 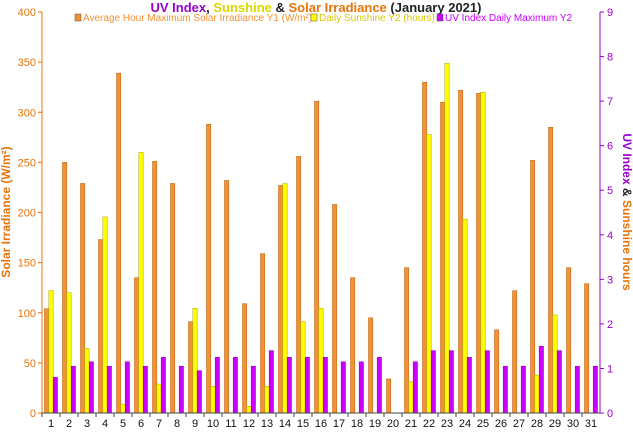 I want to click on title-part: &, so click(x=280, y=7).